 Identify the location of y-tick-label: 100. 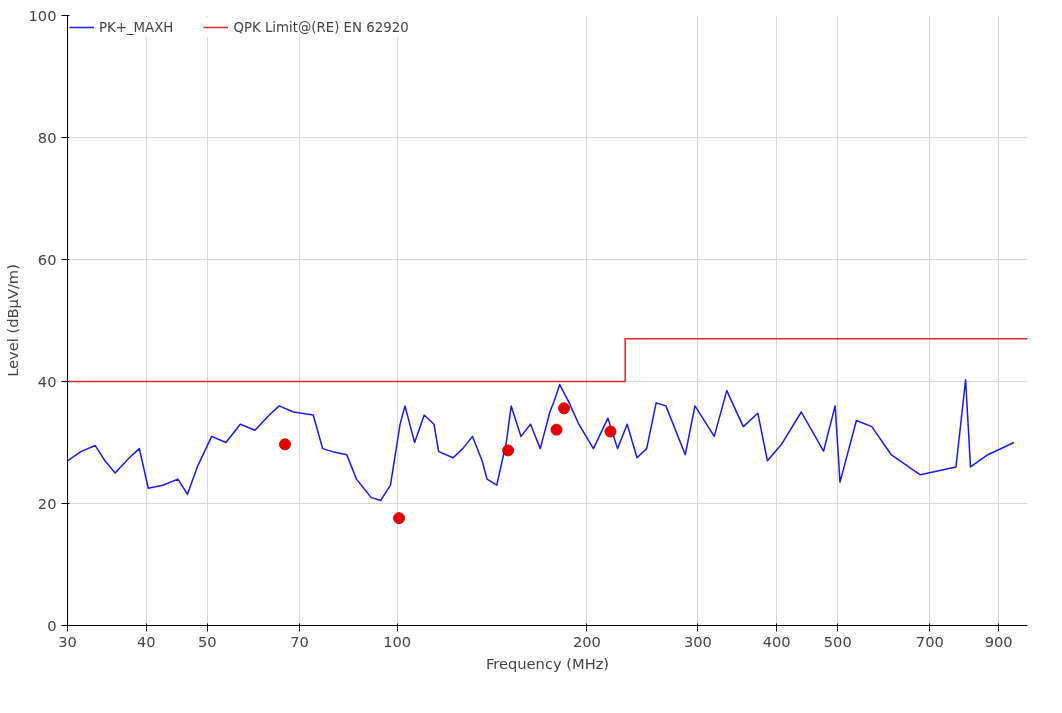
(42, 15).